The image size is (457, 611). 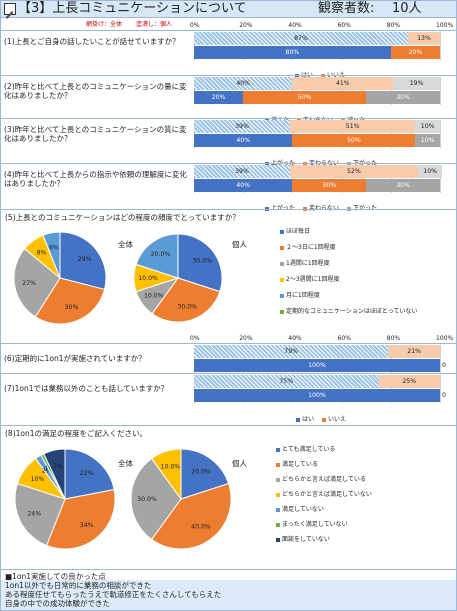 I want to click on q5-individual-pie: 30.0% 30.0% 10.0% 10.0% 20.0%, so click(x=178, y=278).